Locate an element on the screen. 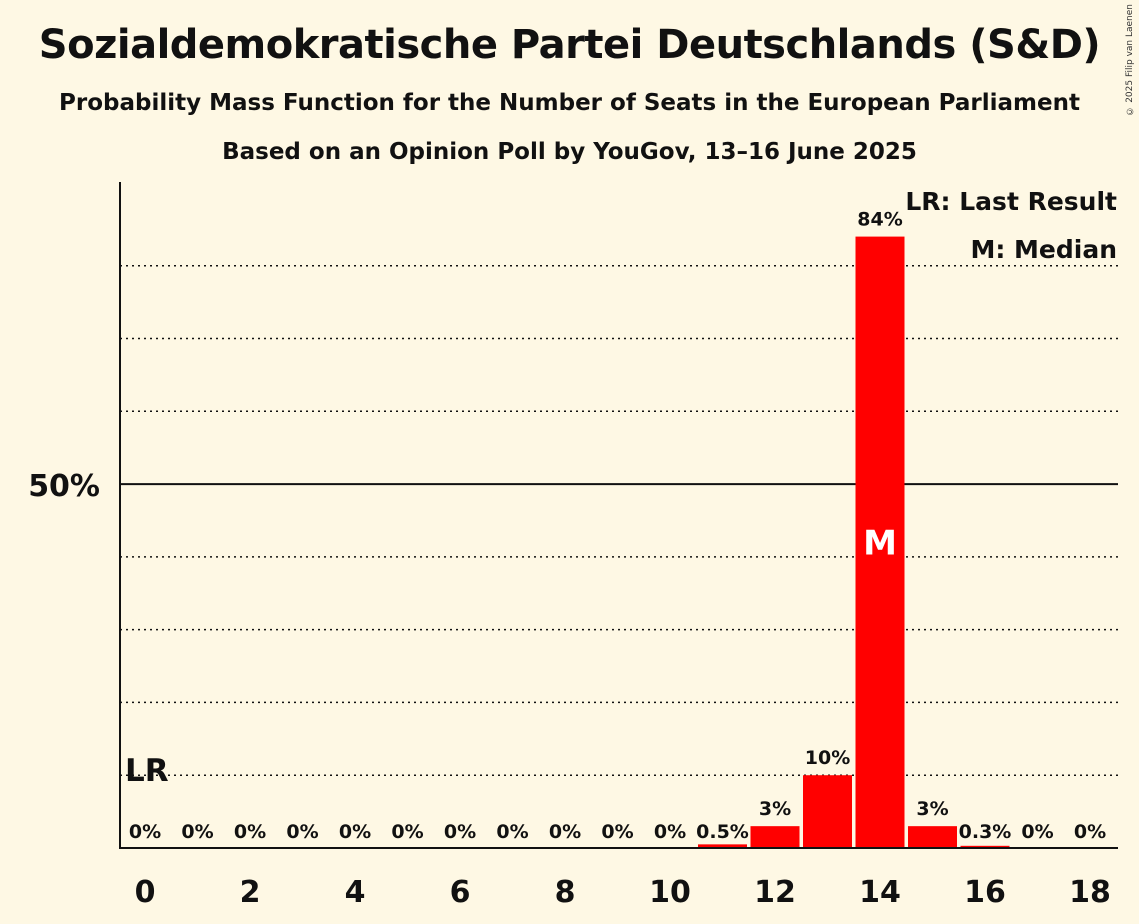 This screenshot has height=924, width=1139. legend-median: M: Median is located at coordinates (1043, 249).